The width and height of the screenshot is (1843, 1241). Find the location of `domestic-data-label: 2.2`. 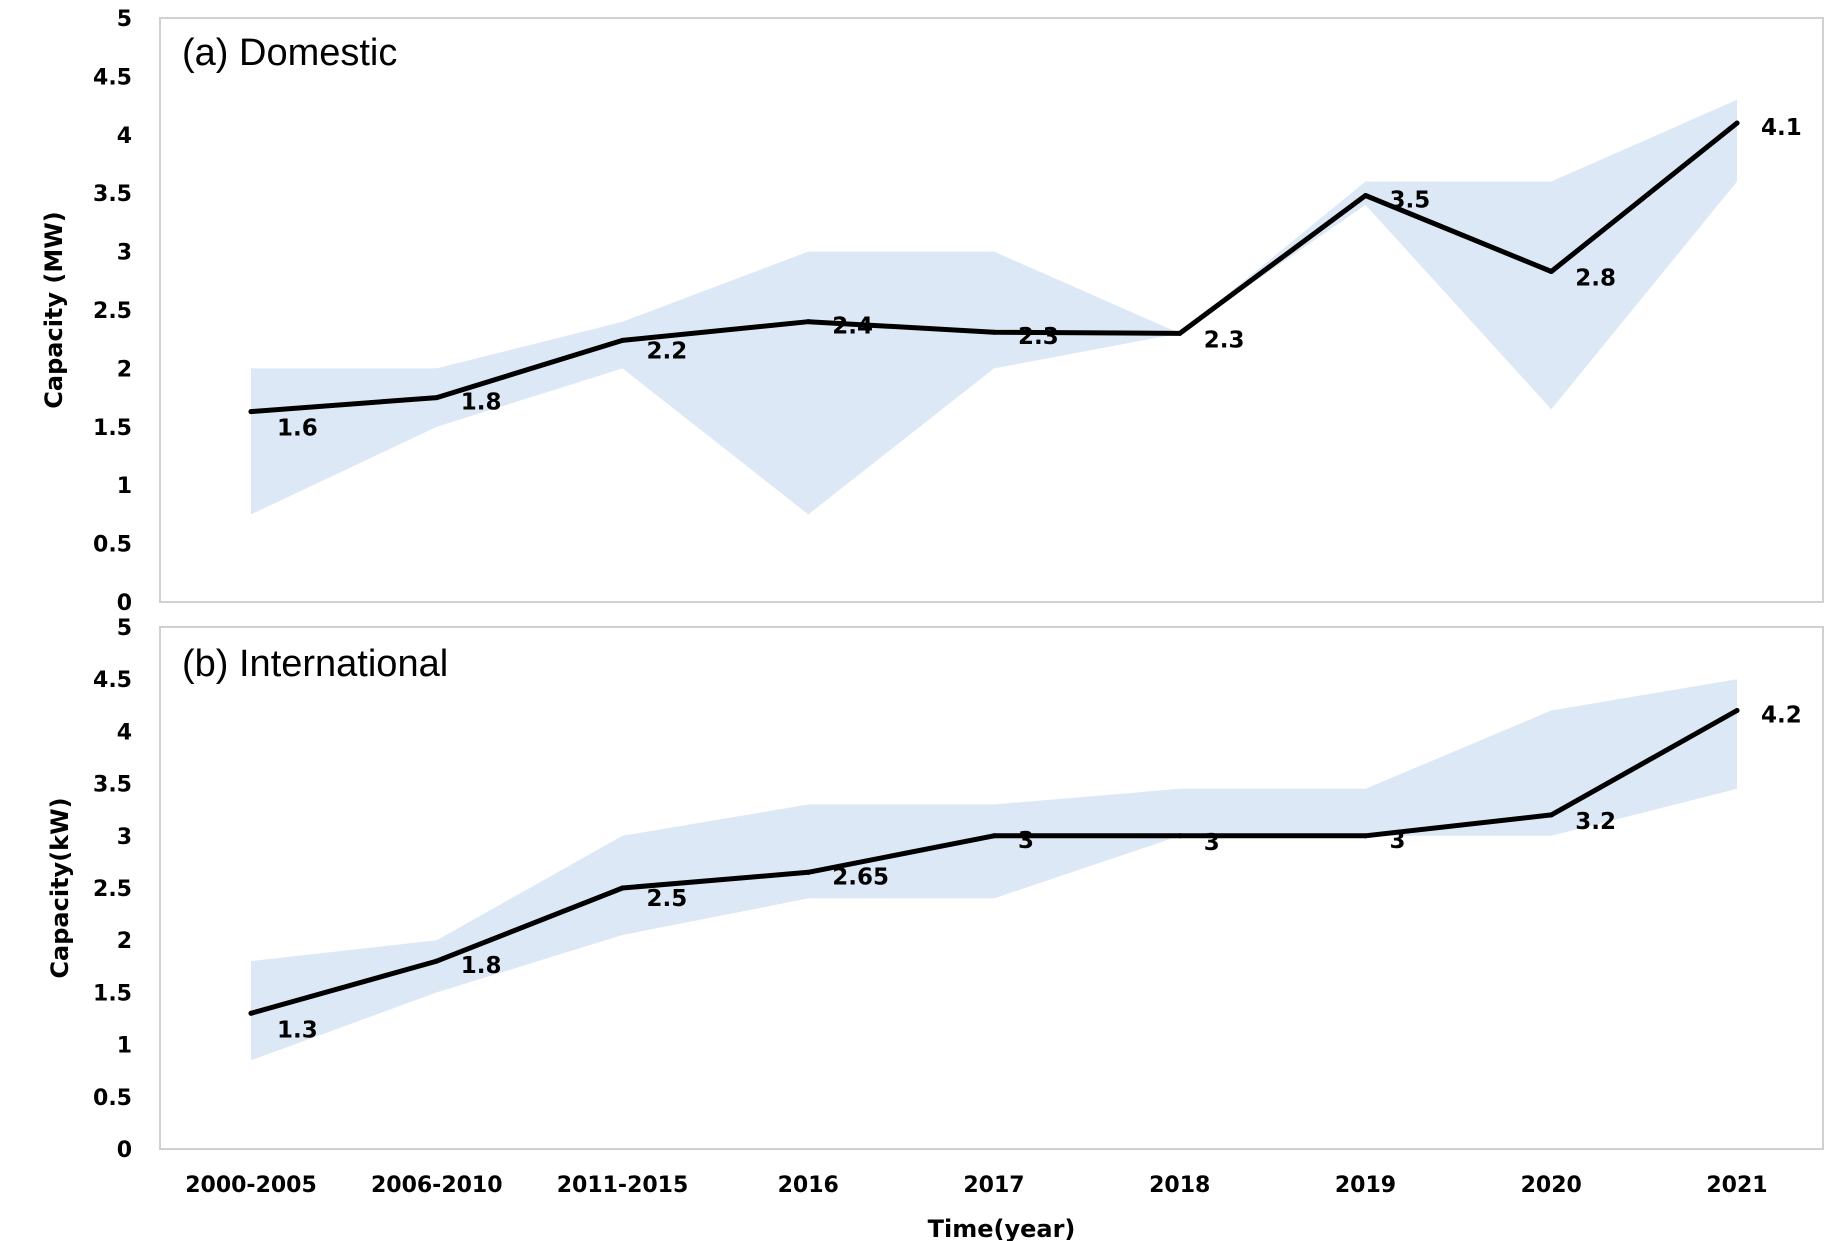

domestic-data-label: 2.2 is located at coordinates (667, 351).